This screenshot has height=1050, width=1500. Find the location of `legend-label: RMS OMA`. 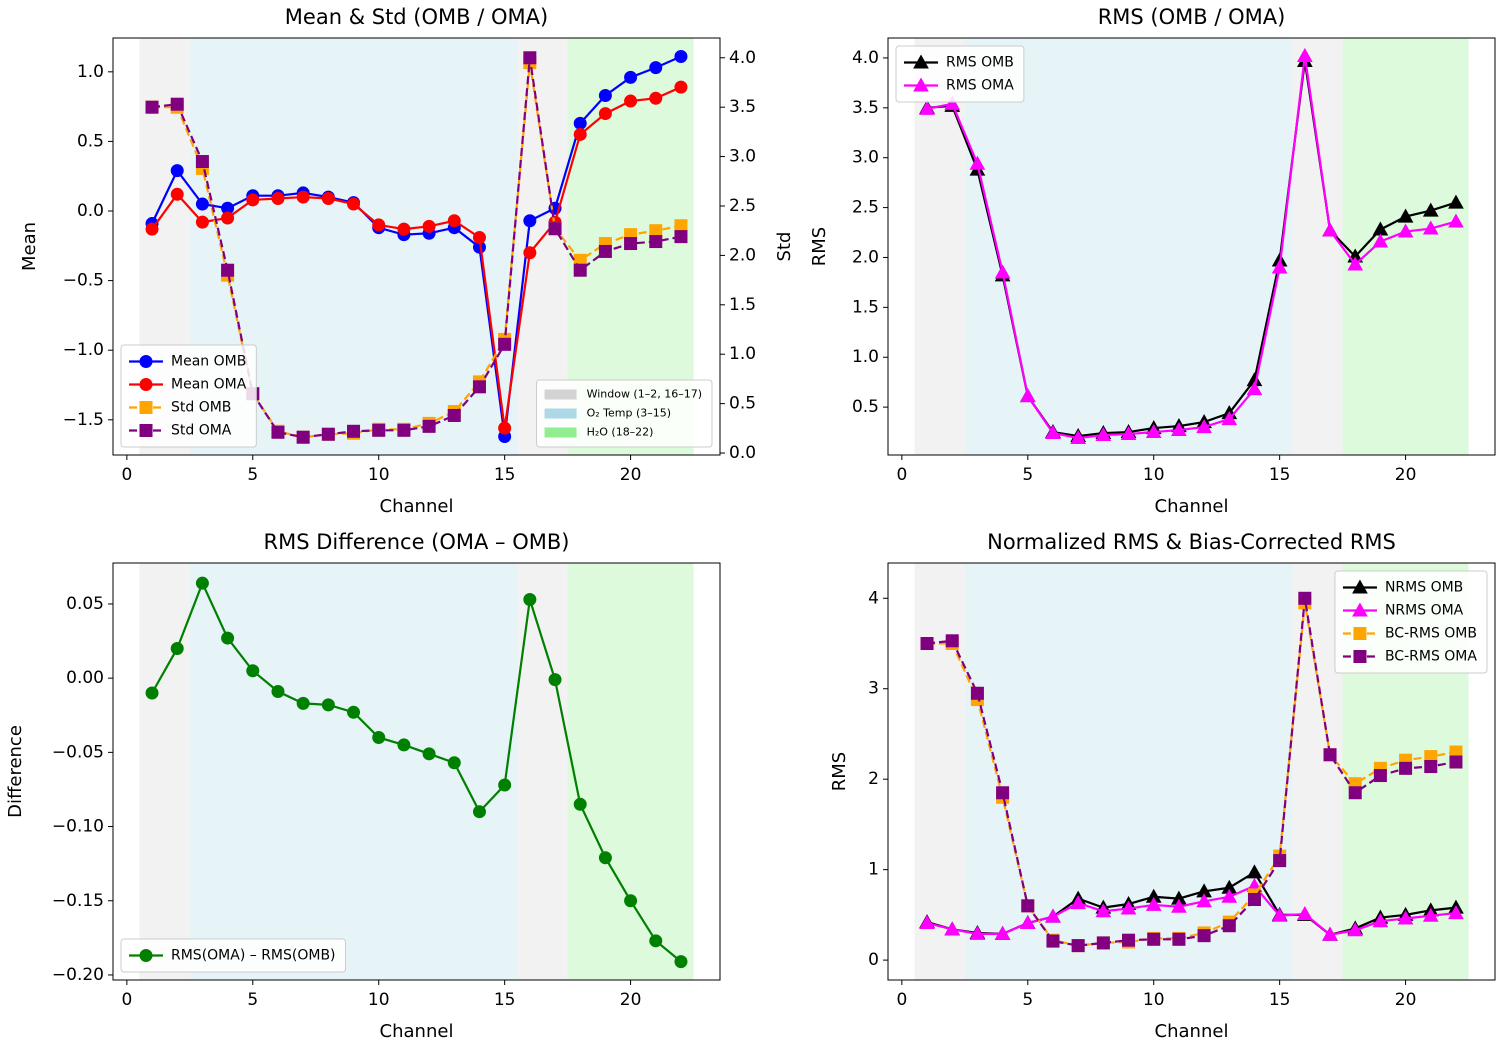

legend-label: RMS OMA is located at coordinates (980, 86).